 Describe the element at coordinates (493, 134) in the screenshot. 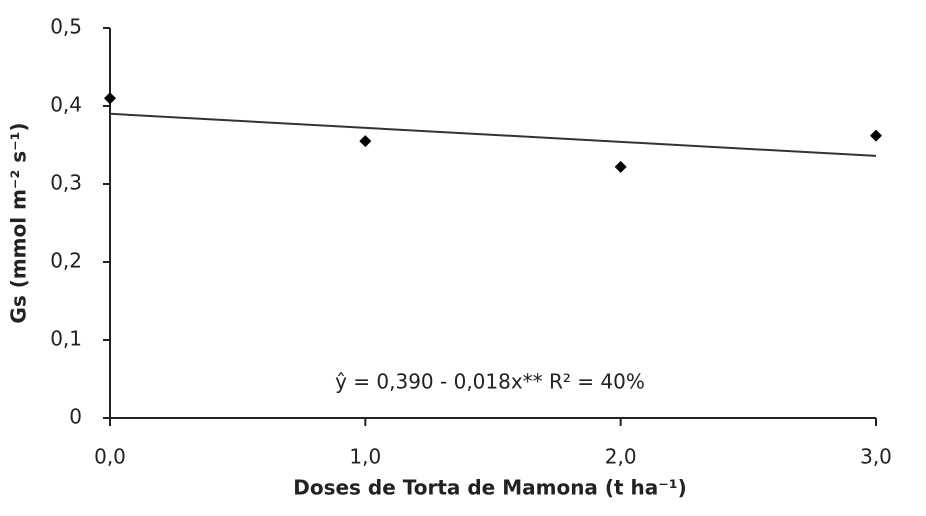

I see `trend-line` at that location.